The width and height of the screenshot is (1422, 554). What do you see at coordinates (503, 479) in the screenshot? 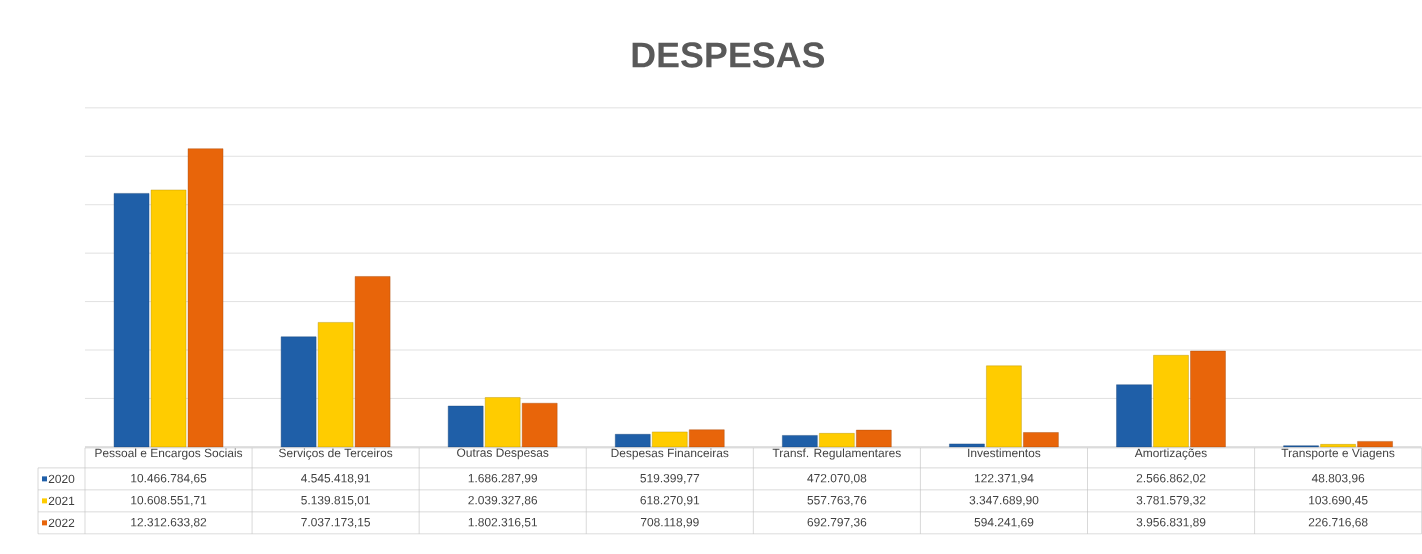
I see `data-label: 1.686.287,99` at bounding box center [503, 479].